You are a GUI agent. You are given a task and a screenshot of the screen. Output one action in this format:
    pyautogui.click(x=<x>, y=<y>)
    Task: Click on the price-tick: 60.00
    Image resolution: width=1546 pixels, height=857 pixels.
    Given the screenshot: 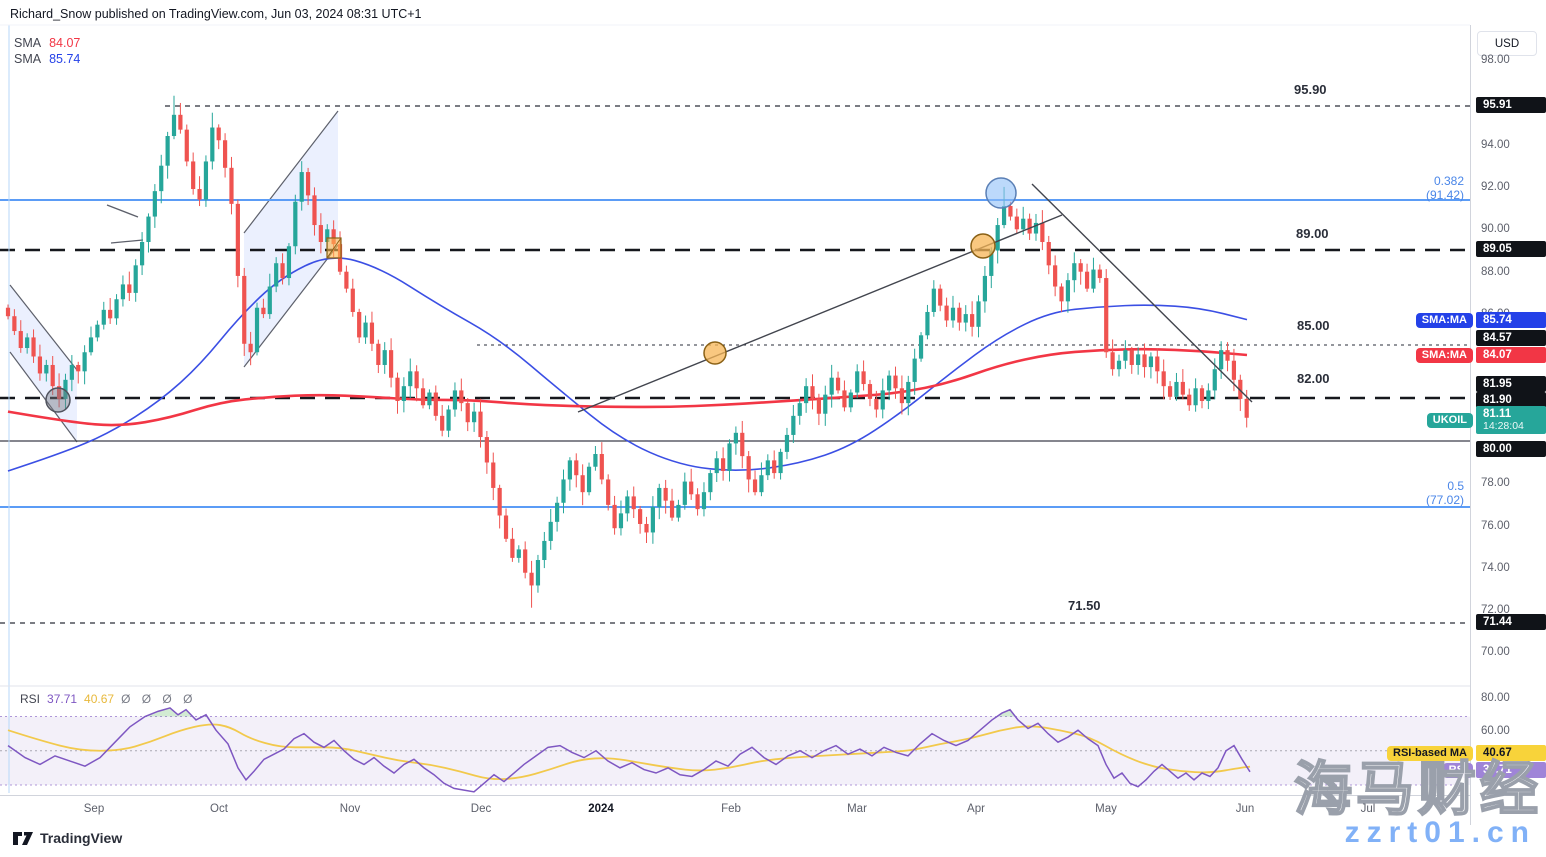 What is the action you would take?
    pyautogui.click(x=1495, y=731)
    